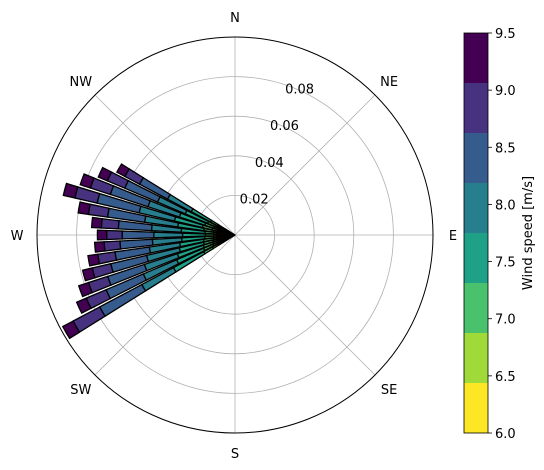 This screenshot has height=470, width=544. What do you see at coordinates (269, 163) in the screenshot?
I see `radial-tick-label: 0.04` at bounding box center [269, 163].